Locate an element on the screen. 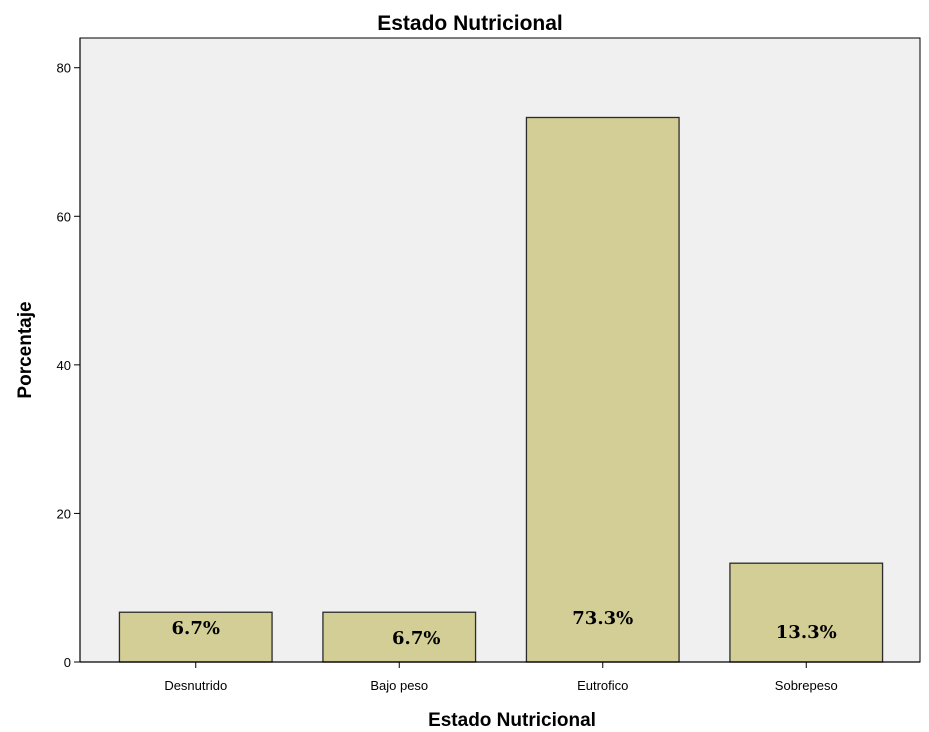  x-tick-label: Bajo peso is located at coordinates (399, 685).